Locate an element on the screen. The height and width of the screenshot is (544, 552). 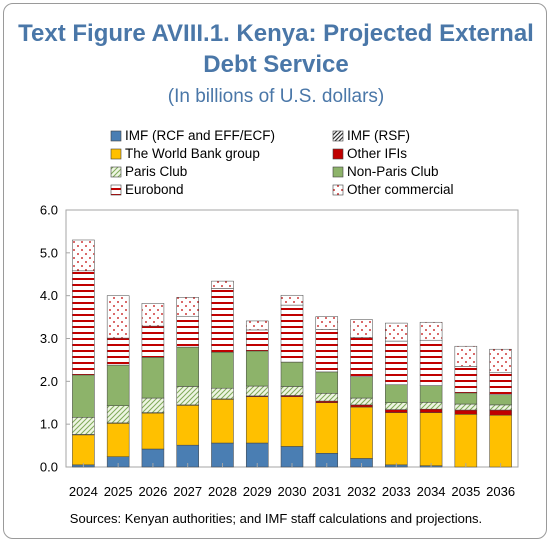
bar-segment-other-commercial-2028 is located at coordinates (222, 284).